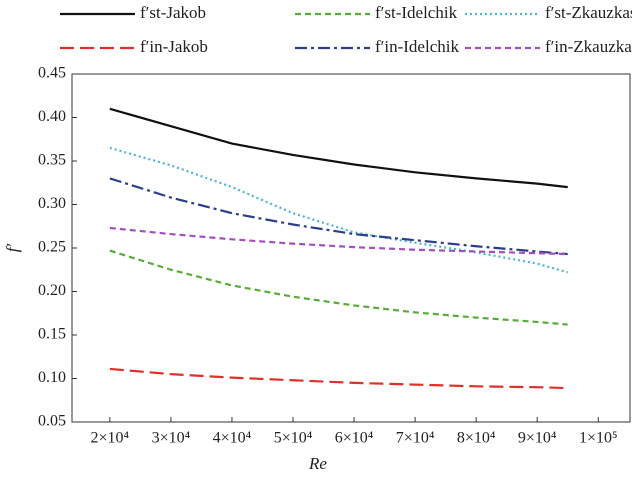  Describe the element at coordinates (52, 334) in the screenshot. I see `y-tick-label: 0.15` at that location.